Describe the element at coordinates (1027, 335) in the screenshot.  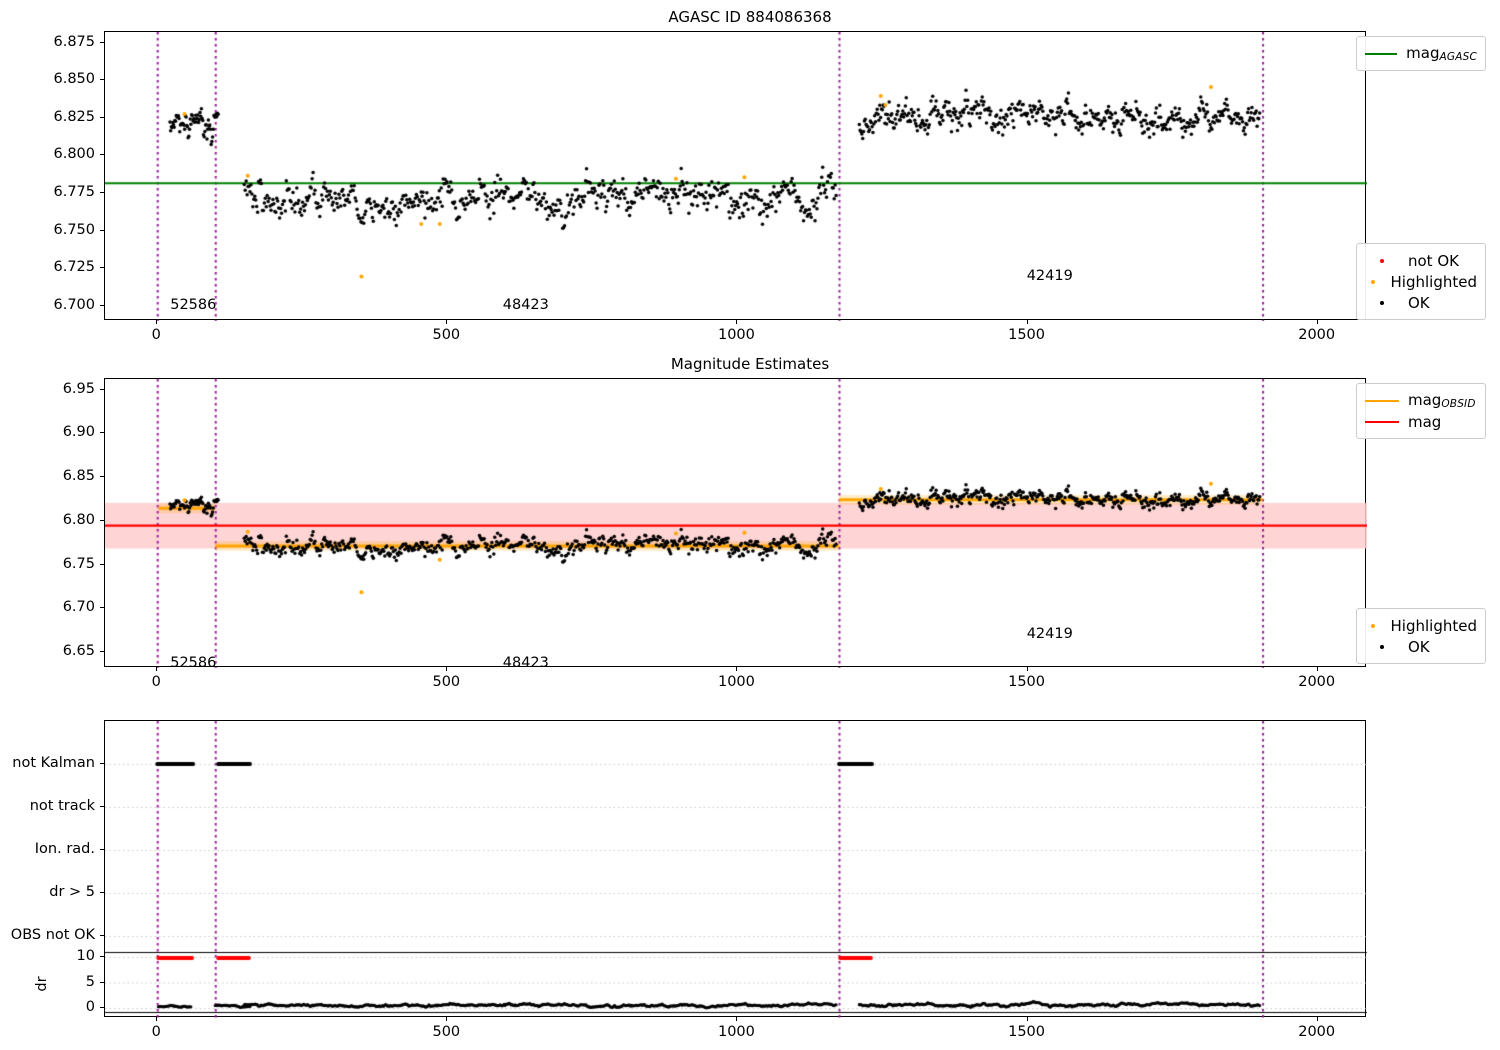
I see `panel1-xtick-label: 1500` at that location.